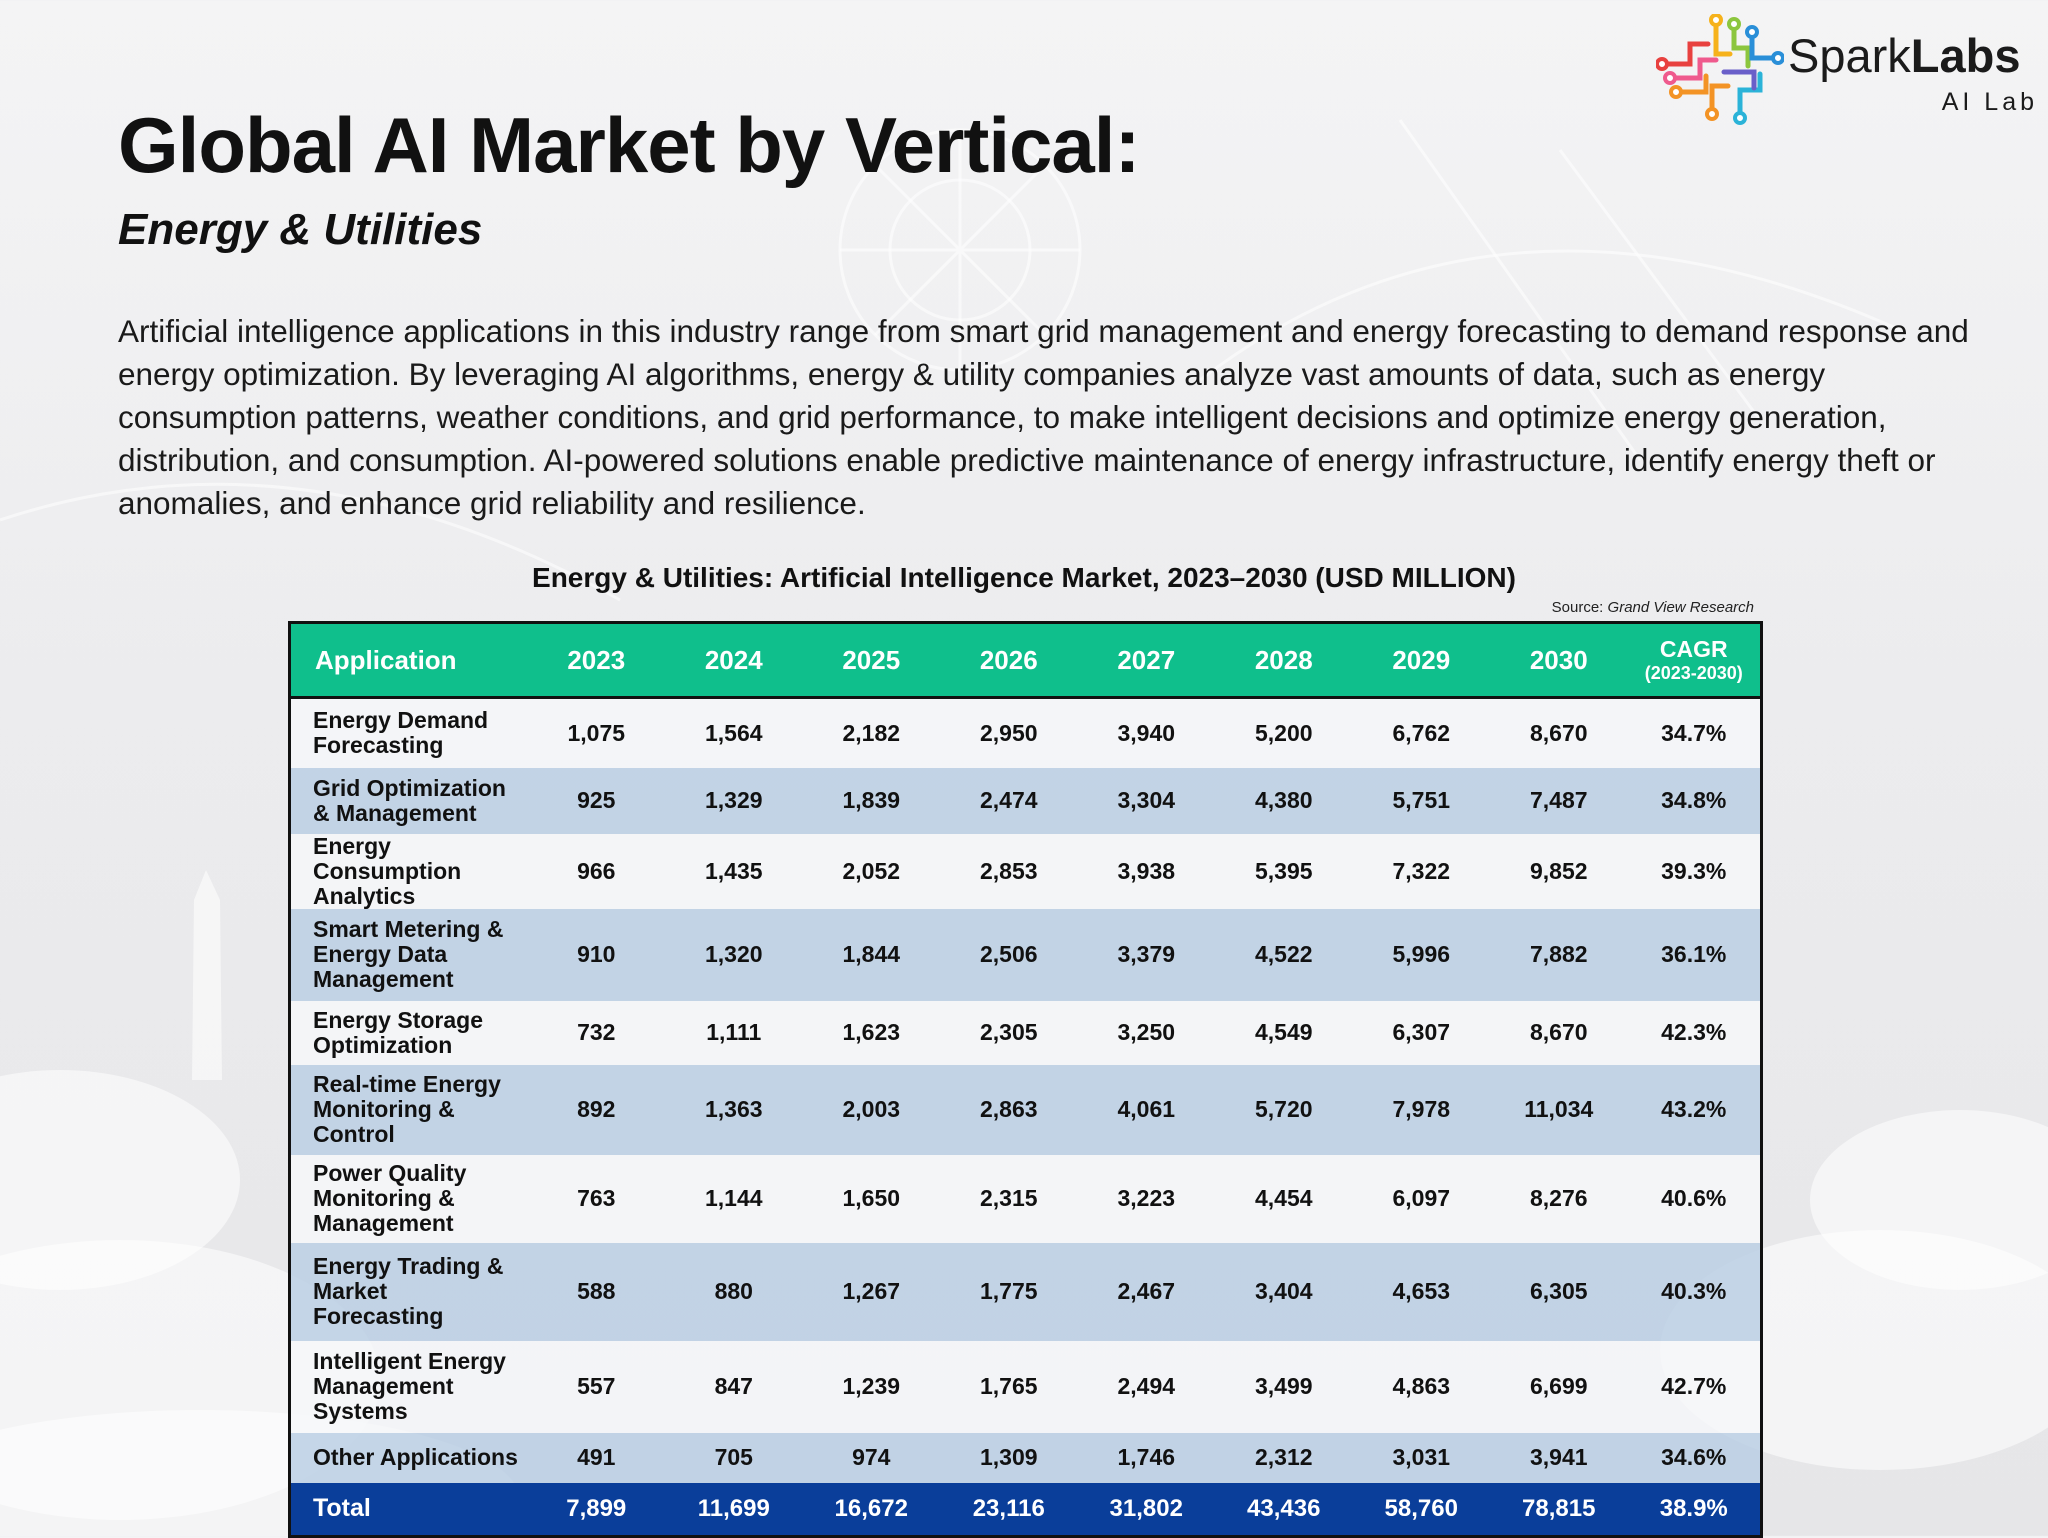 This screenshot has width=2048, height=1538. I want to click on value-cell: 4,061, so click(1146, 1109).